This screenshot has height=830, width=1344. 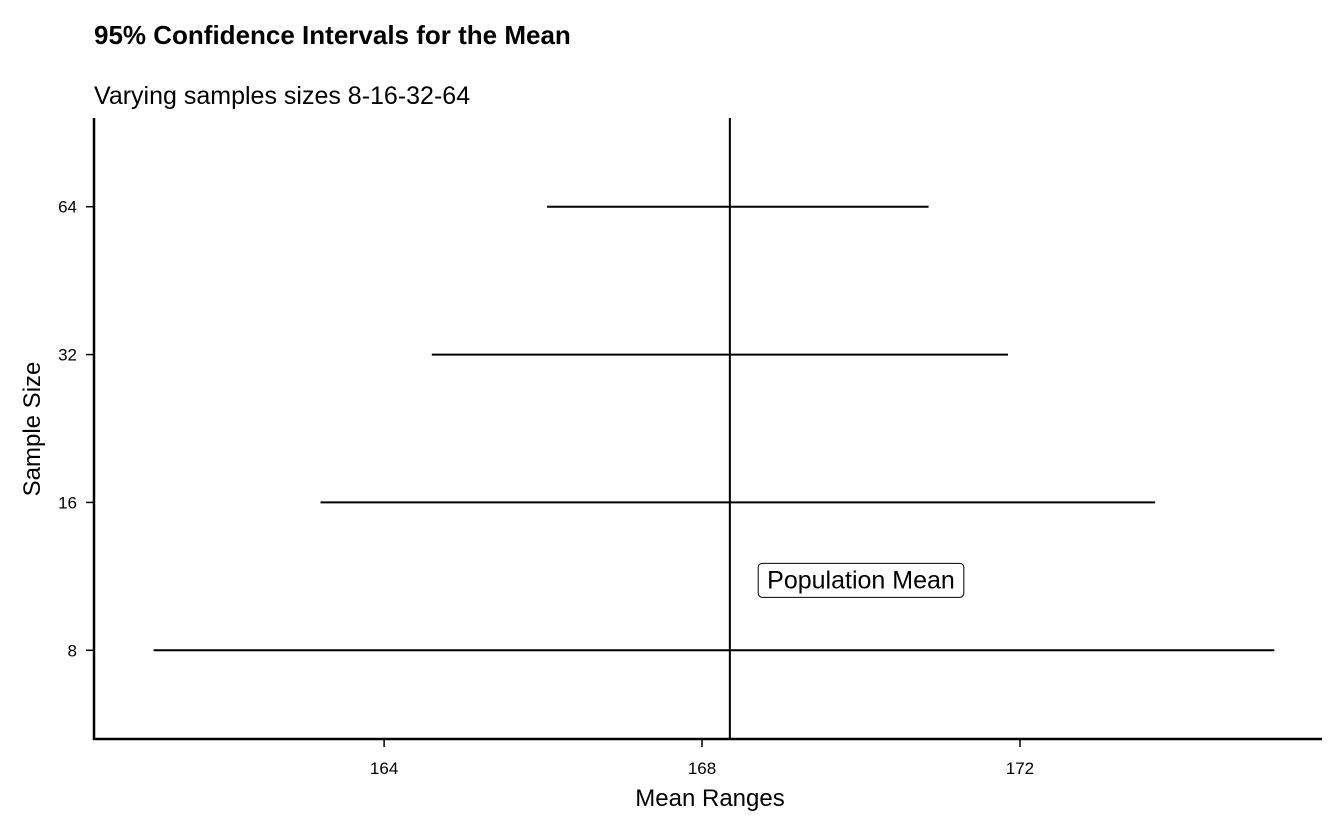 I want to click on x-tick-label: 172, so click(x=1020, y=768).